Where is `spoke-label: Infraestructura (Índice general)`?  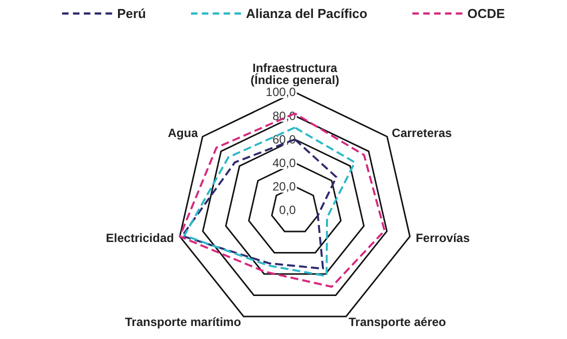 spoke-label: Infraestructura (Índice general) is located at coordinates (295, 74).